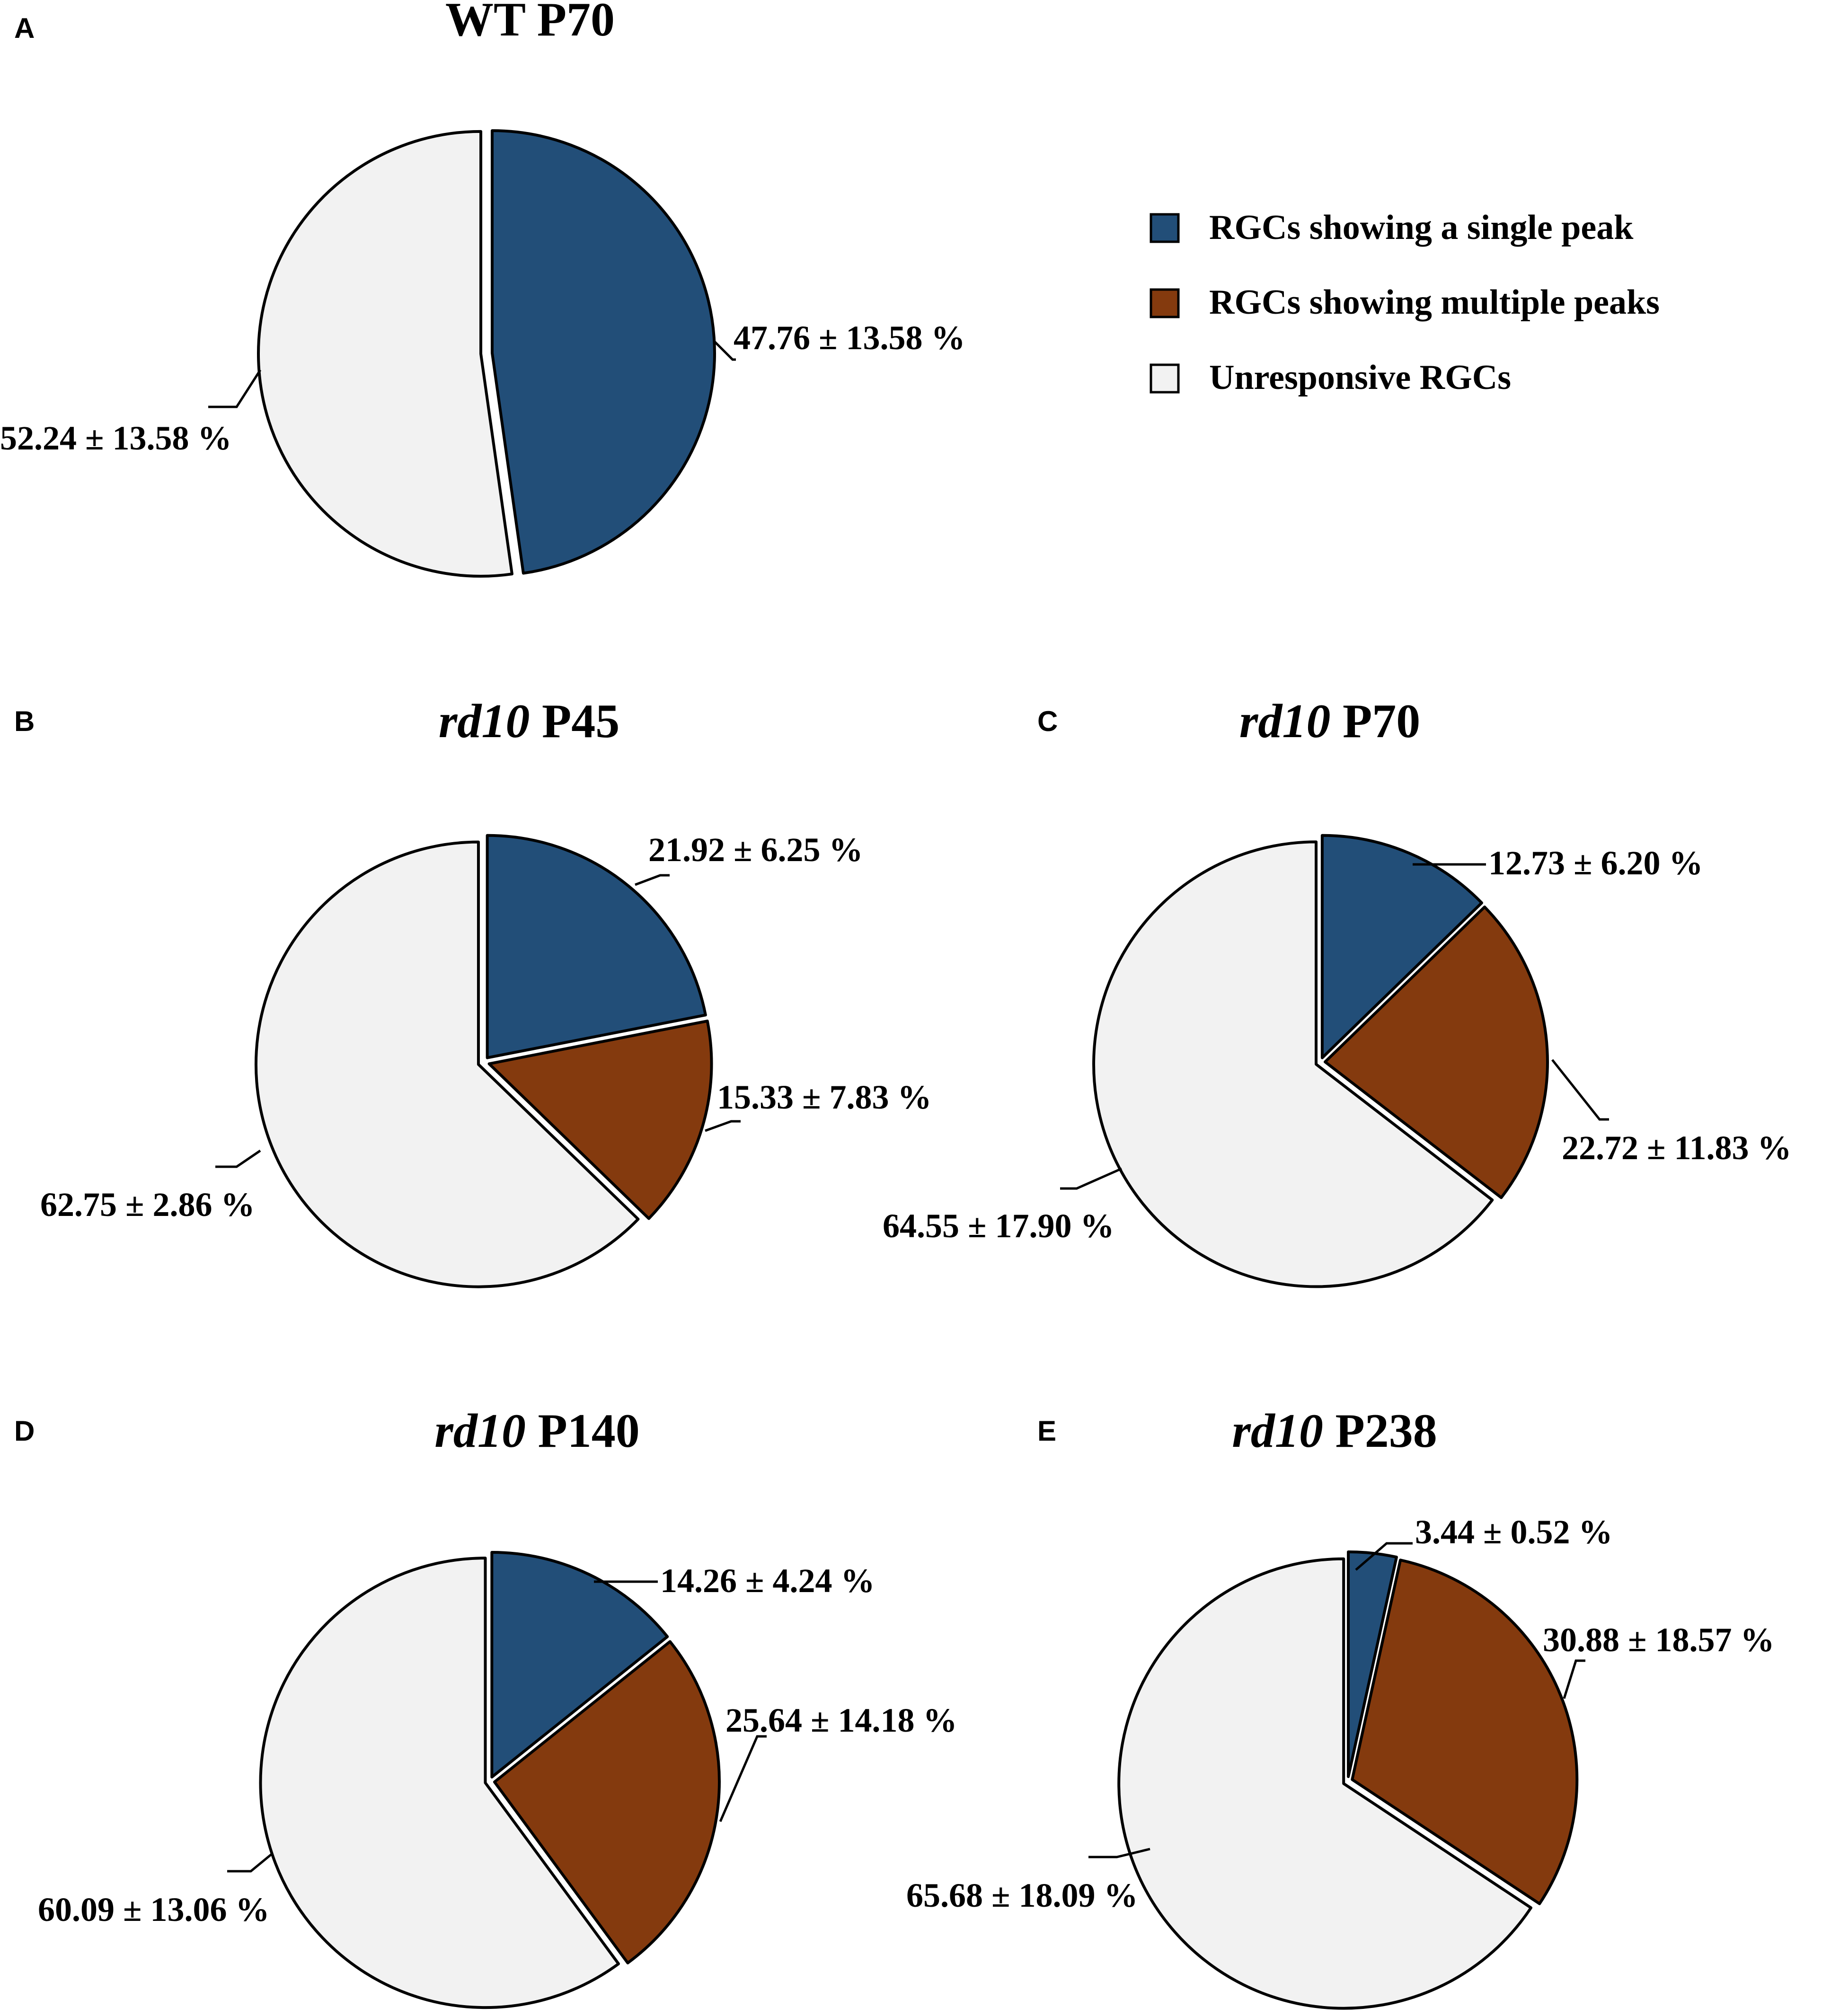  What do you see at coordinates (1421, 227) in the screenshot?
I see `legend-label-single-peak: RGCs showing a single peak` at bounding box center [1421, 227].